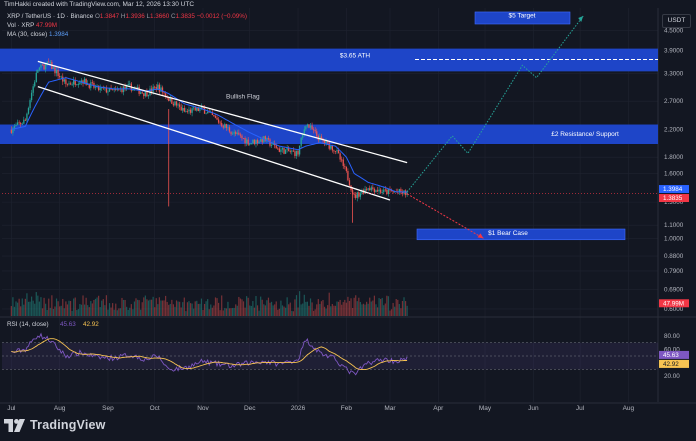  Describe the element at coordinates (673, 303) in the screenshot. I see `price-badge-text: 47.99M` at that location.